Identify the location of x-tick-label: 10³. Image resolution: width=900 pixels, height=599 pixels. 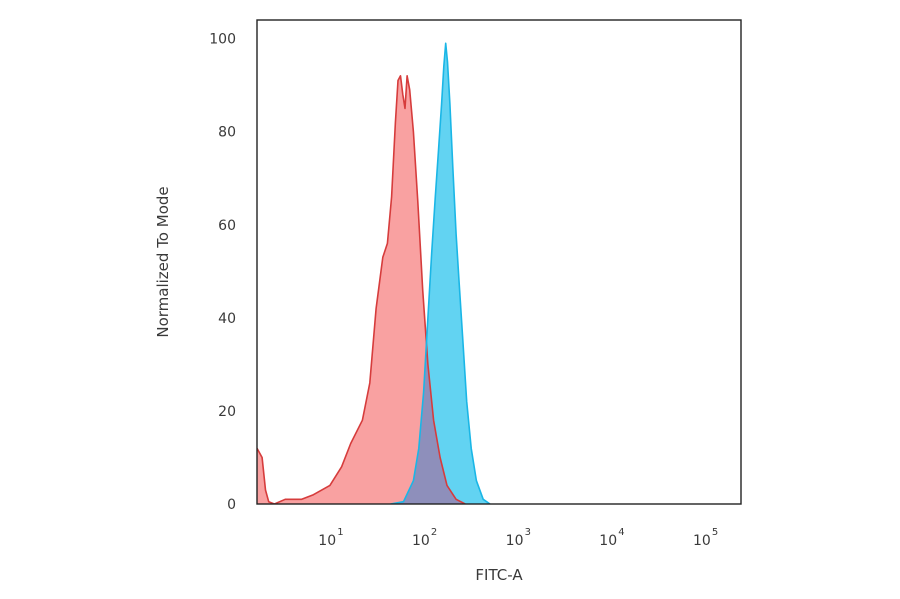
(518, 538).